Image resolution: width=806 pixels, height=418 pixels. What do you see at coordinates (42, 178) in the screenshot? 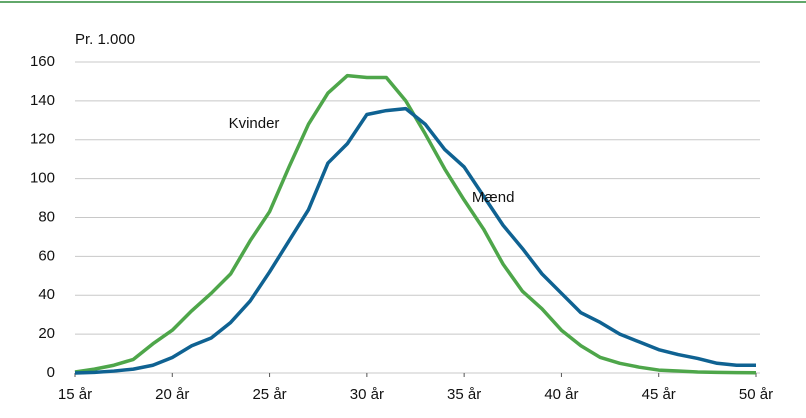
I see `y-tick-label: 100` at bounding box center [42, 178].